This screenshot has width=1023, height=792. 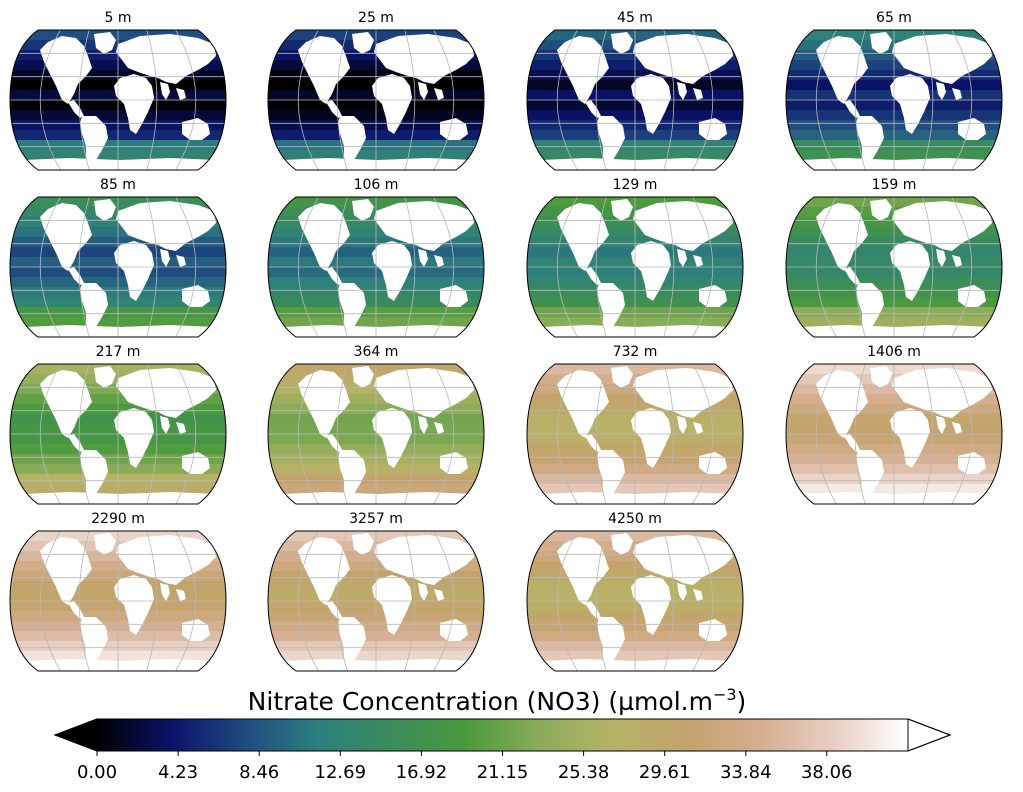 I want to click on panel-title: 364 m, so click(x=376, y=352).